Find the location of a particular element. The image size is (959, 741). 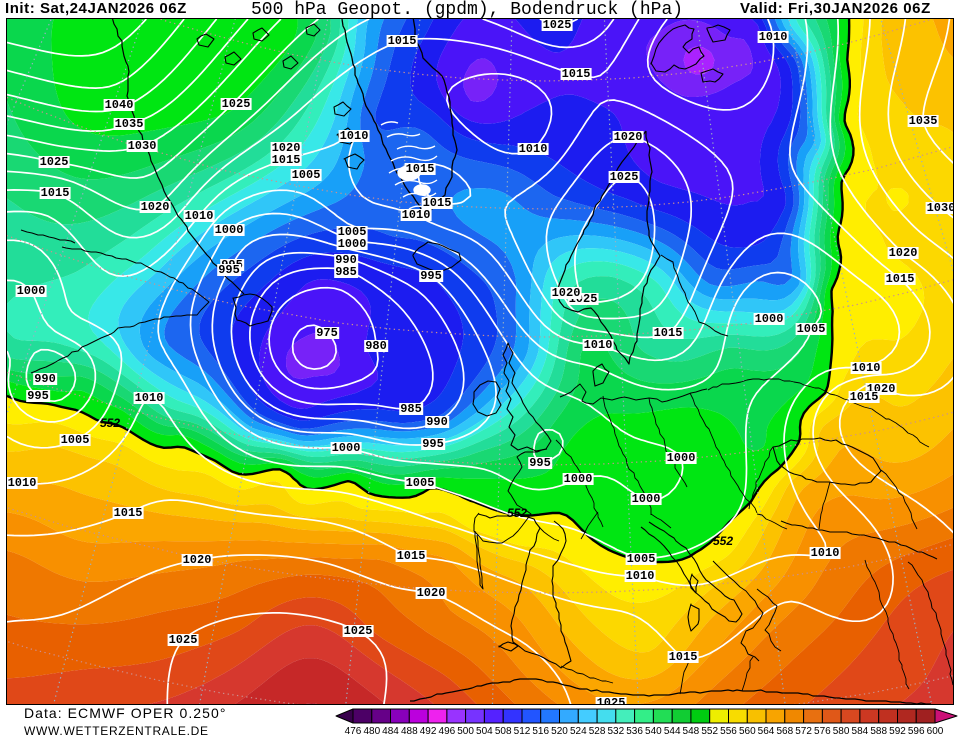

svg-text: 508 is located at coordinates (503, 731).